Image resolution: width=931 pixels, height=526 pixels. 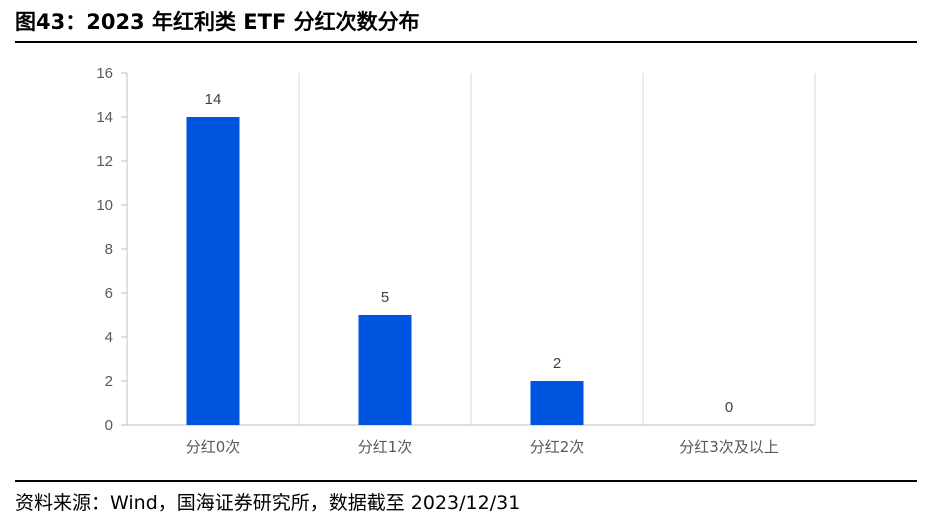 What do you see at coordinates (104, 161) in the screenshot?
I see `y-tick-label: 12` at bounding box center [104, 161].